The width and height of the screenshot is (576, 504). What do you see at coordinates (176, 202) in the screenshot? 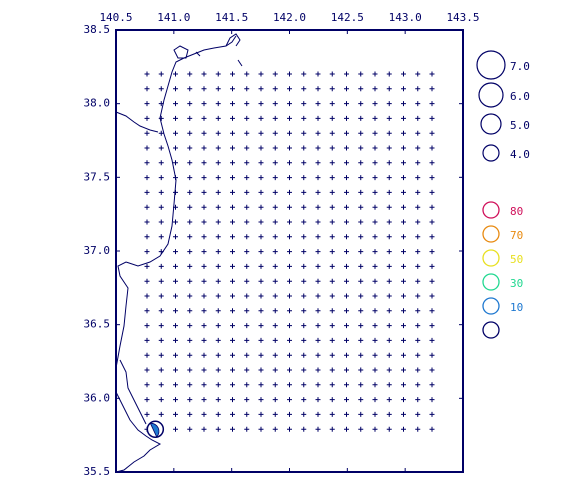
I see `coastline-main` at bounding box center [176, 202].